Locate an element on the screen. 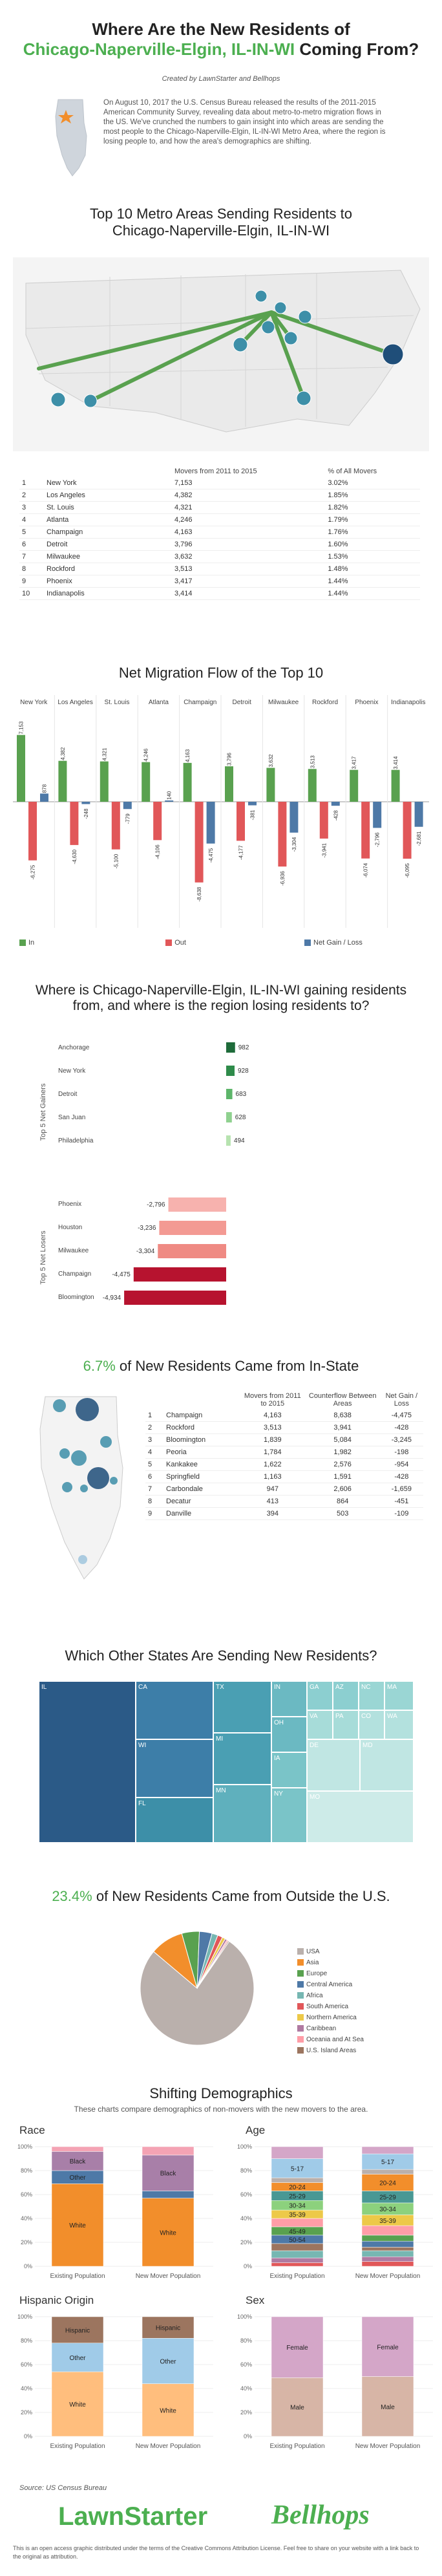 This screenshot has height=2576, width=442. bellhops-logo: Bellhops is located at coordinates (321, 2515).